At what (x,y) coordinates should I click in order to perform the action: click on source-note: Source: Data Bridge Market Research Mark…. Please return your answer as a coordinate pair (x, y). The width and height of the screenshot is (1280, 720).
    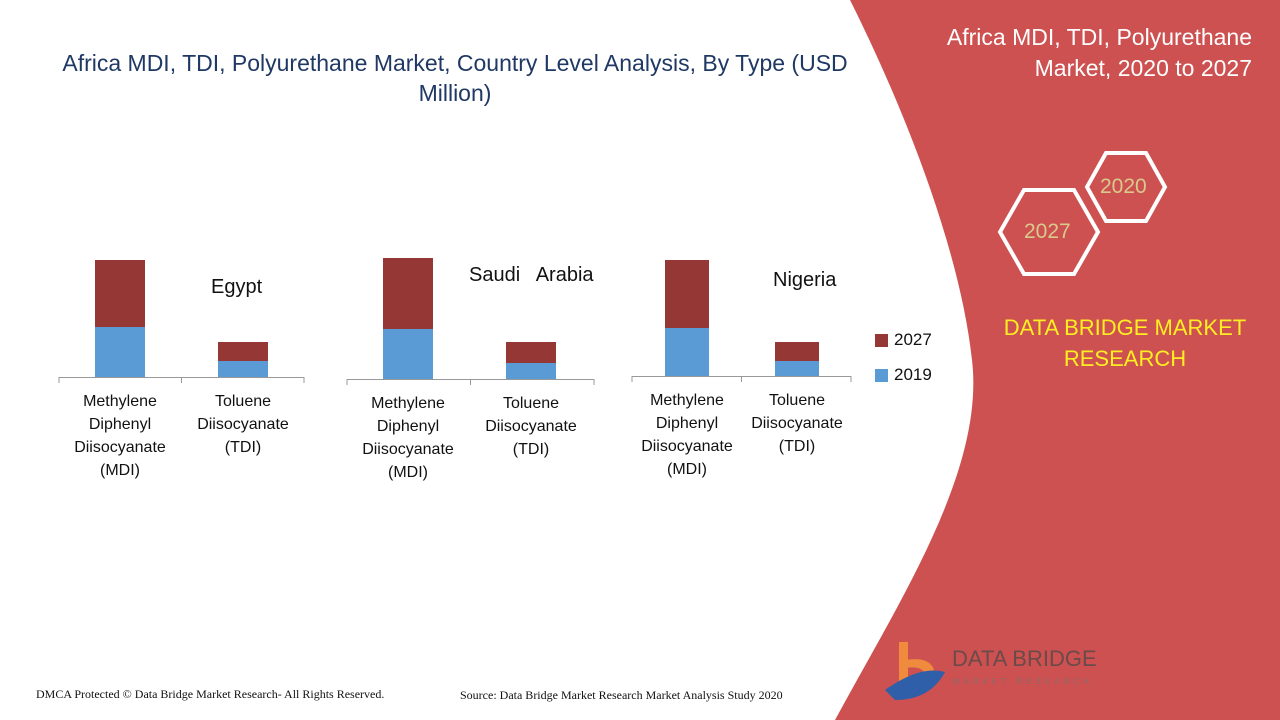
    Looking at the image, I should click on (621, 695).